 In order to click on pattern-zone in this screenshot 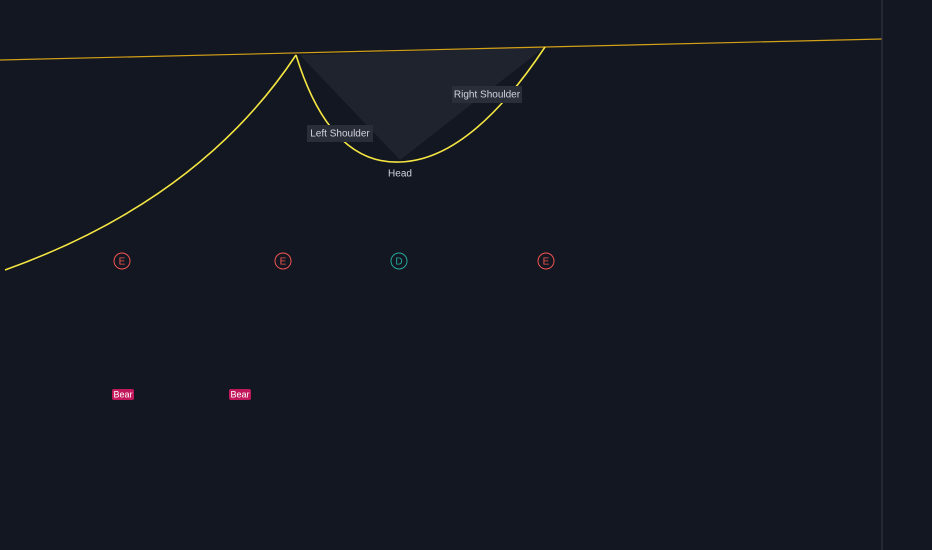, I will do `click(422, 103)`.